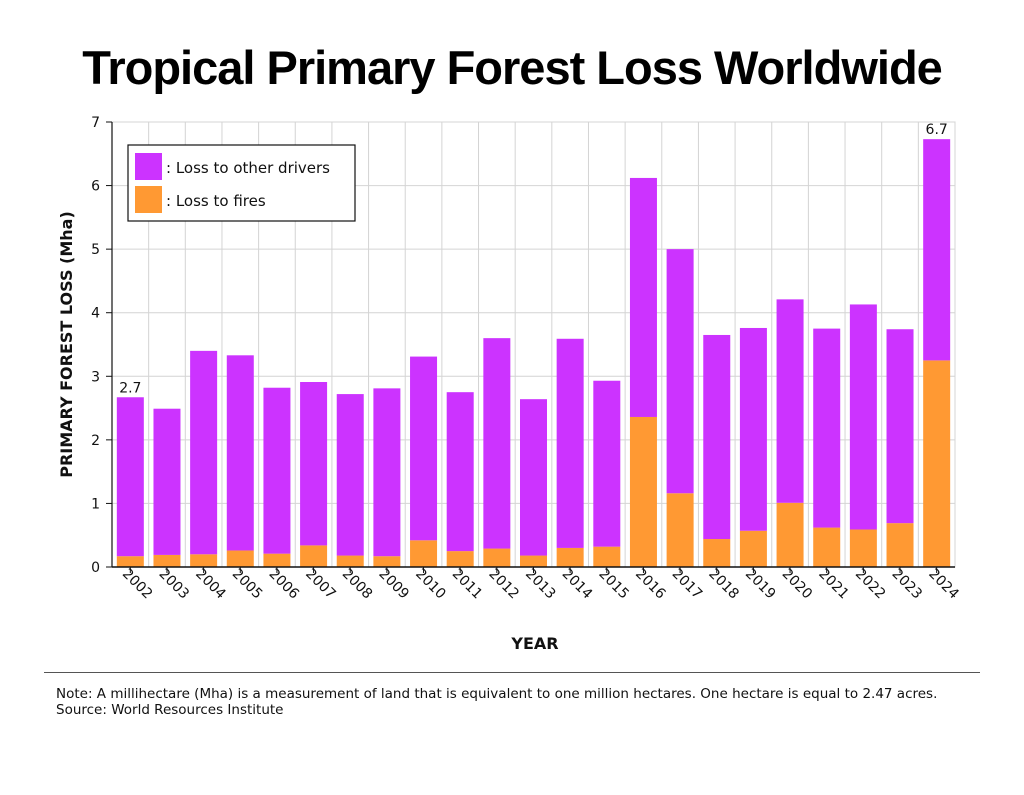 This screenshot has width=1024, height=795. I want to click on bar-fires-2017, so click(680, 530).